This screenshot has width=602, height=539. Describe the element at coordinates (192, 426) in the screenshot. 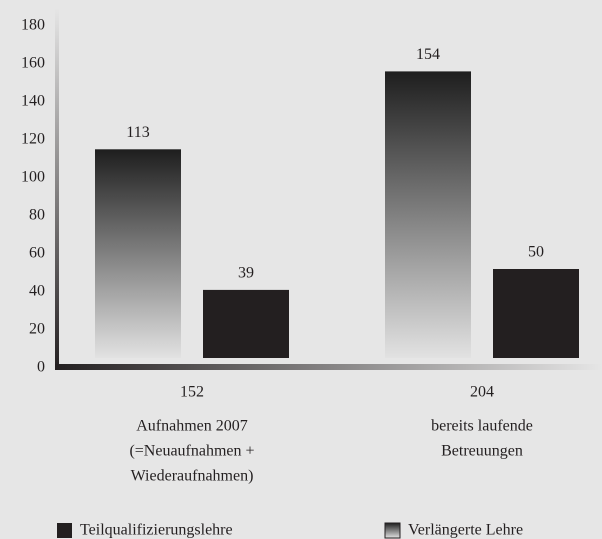

I see `x-tick-label: Aufnahmen 2007` at that location.